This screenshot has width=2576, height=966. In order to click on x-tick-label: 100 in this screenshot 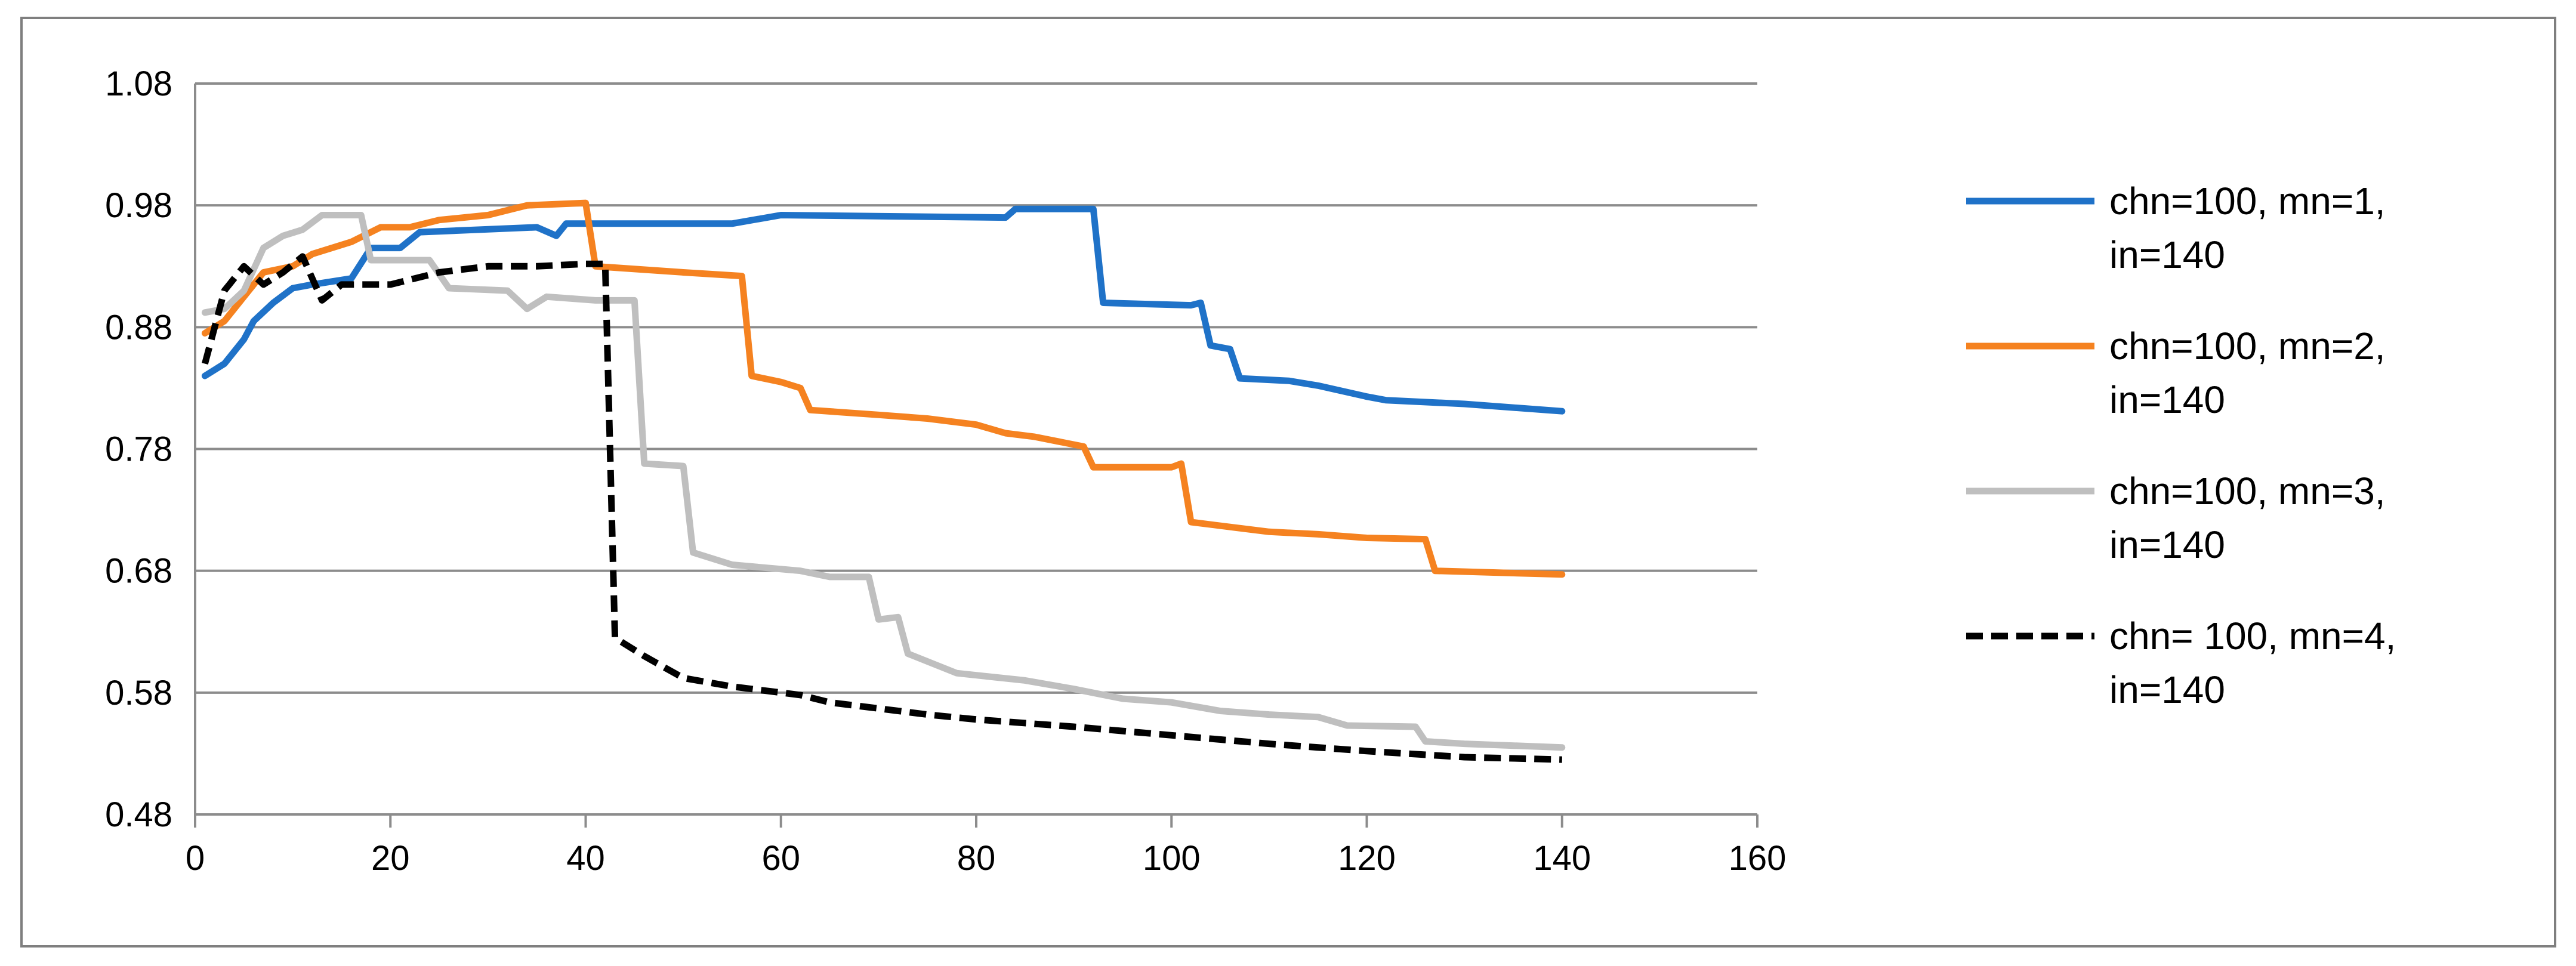, I will do `click(1172, 858)`.